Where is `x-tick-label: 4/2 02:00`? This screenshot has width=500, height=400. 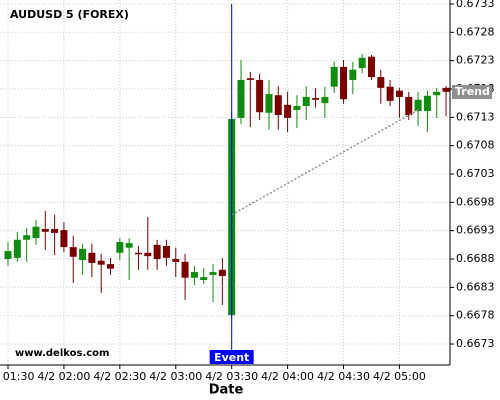 x-tick-label: 4/2 02:00 is located at coordinates (63, 376).